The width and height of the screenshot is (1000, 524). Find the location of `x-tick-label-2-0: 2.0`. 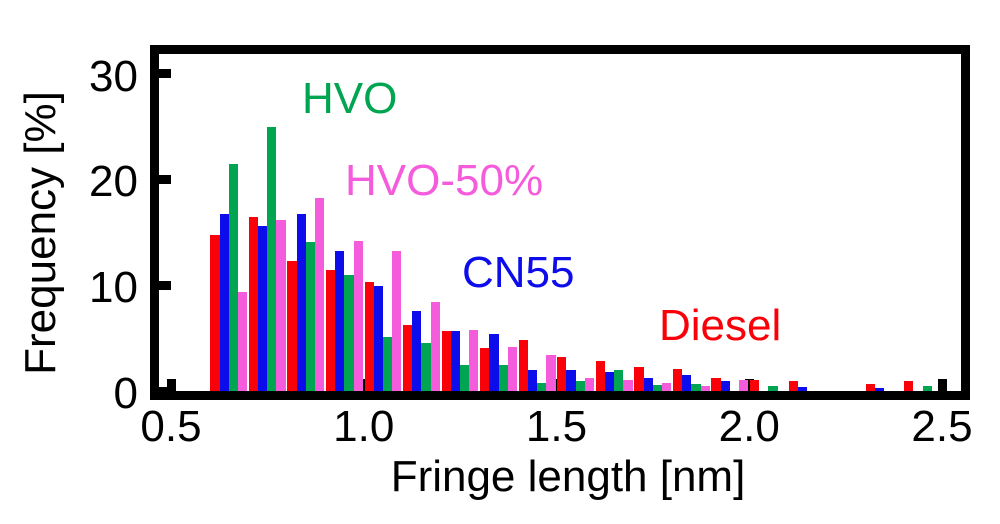

x-tick-label-2-0: 2.0 is located at coordinates (749, 426).